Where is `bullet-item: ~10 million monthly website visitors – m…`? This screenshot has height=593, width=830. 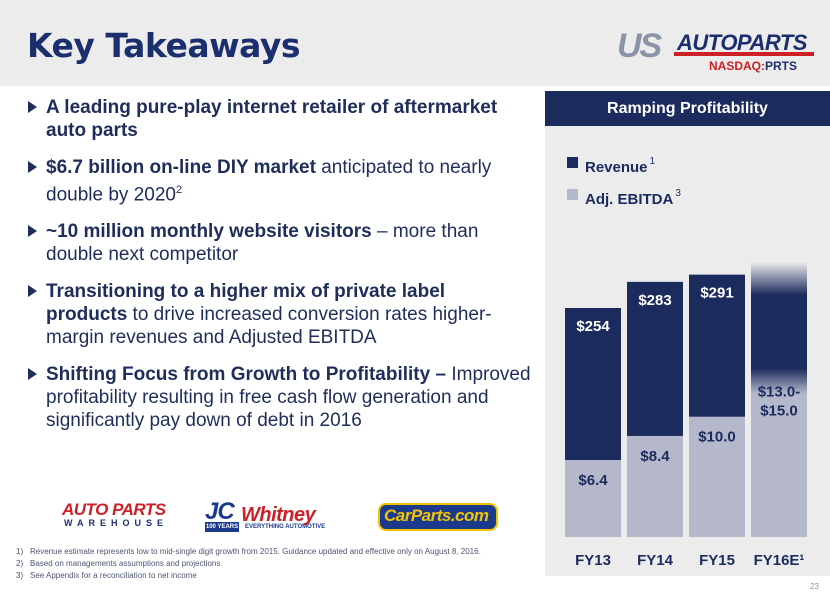 bullet-item: ~10 million monthly website visitors – m… is located at coordinates (278, 243).